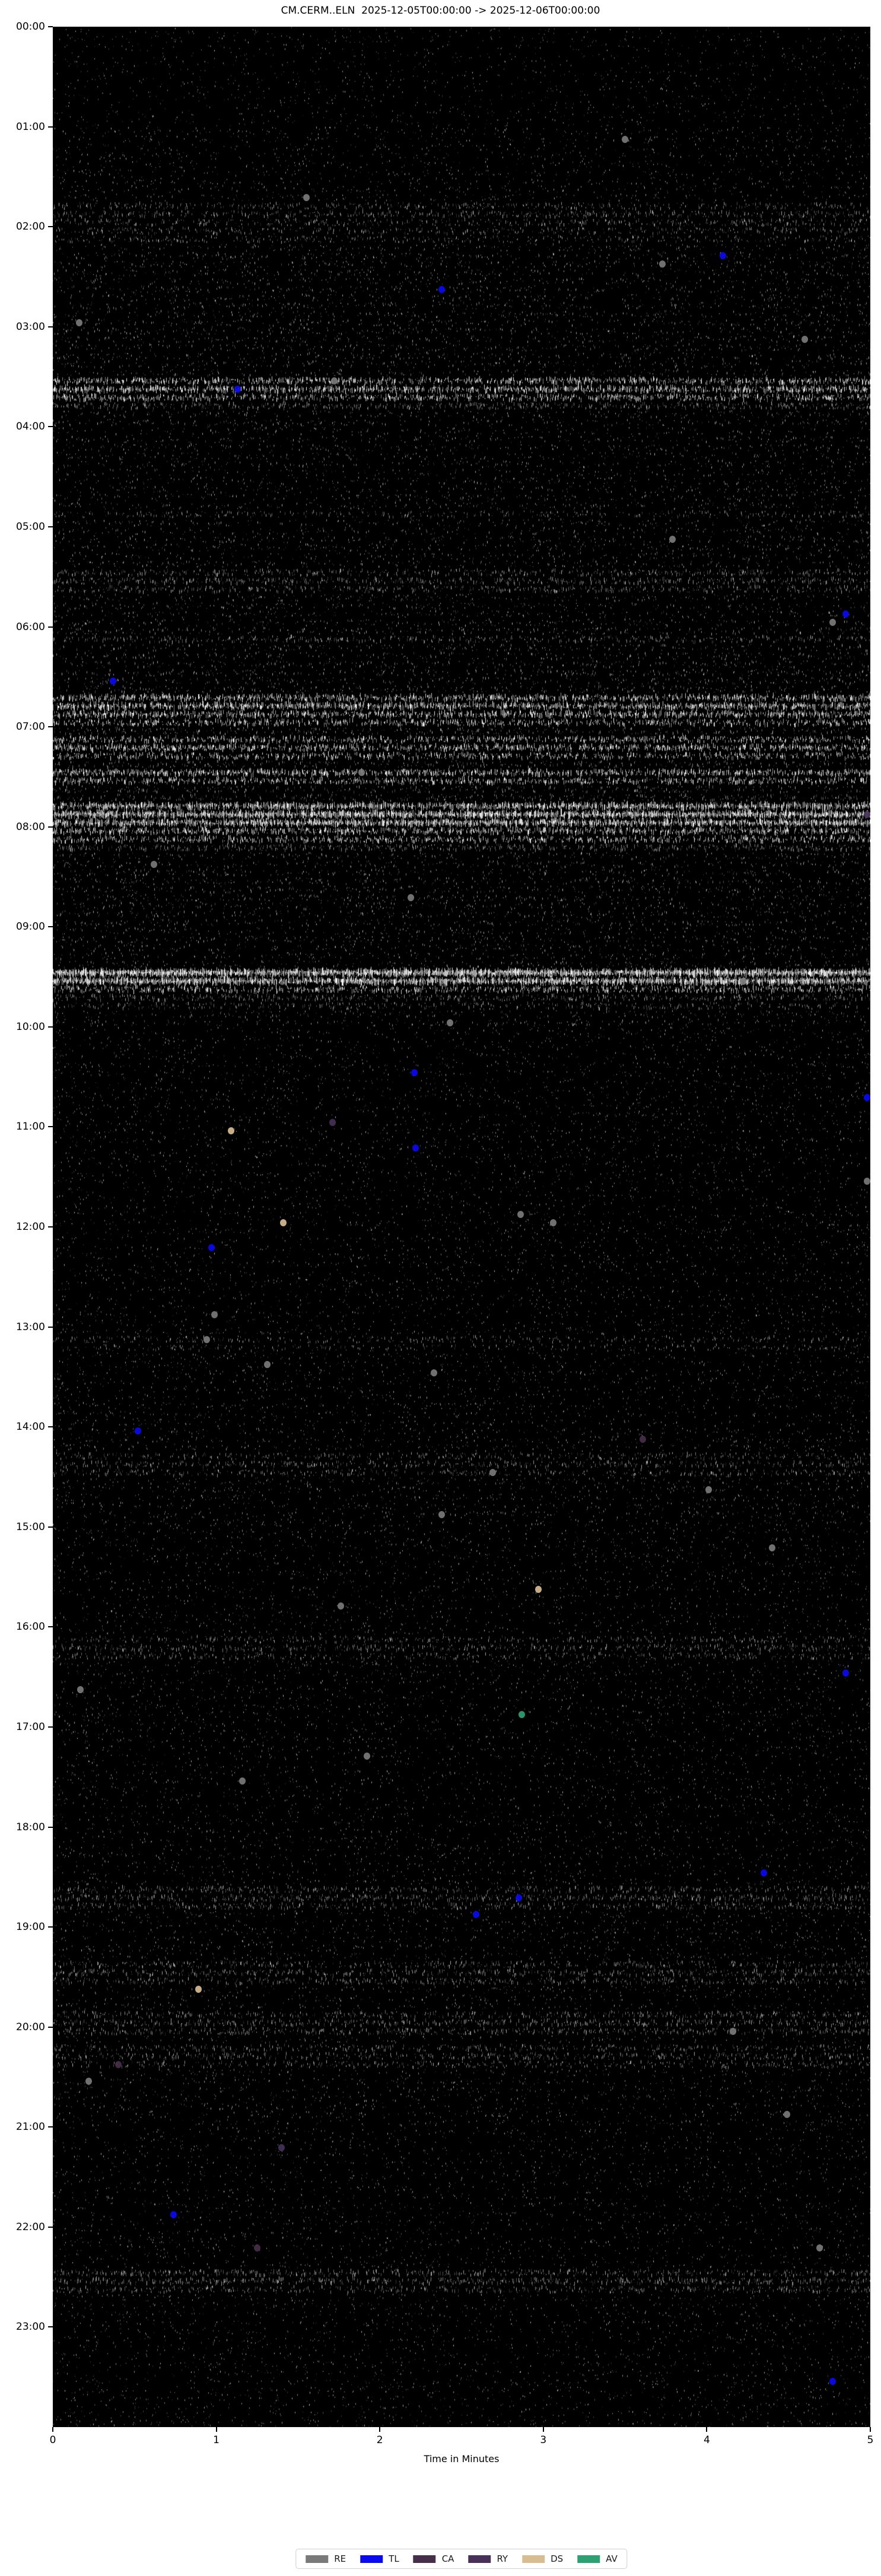  Describe the element at coordinates (543, 2440) in the screenshot. I see `x-tick-label: 3` at that location.